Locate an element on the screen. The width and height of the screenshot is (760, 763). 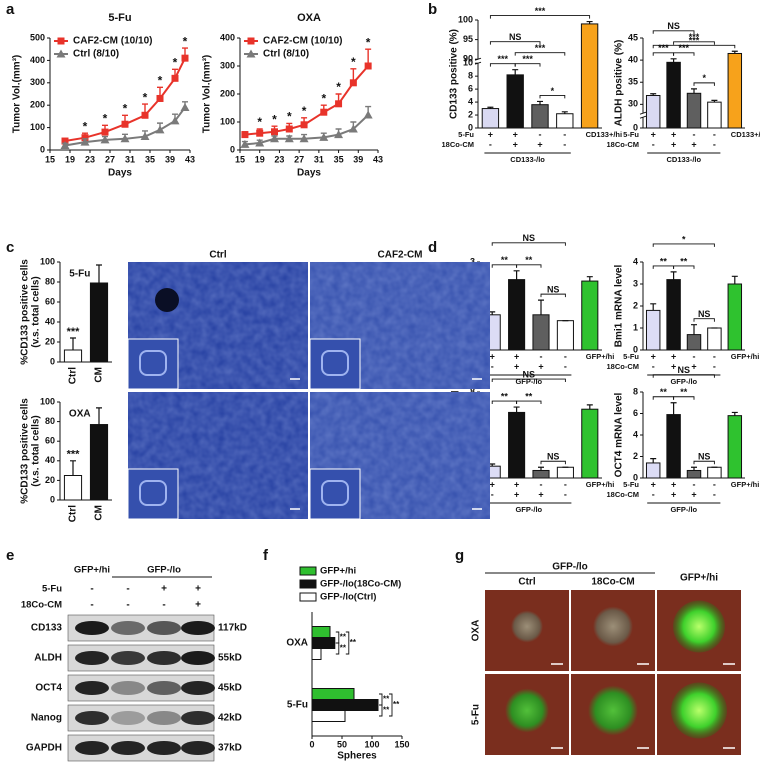
legend-swatch is located at coordinates (308, 571).